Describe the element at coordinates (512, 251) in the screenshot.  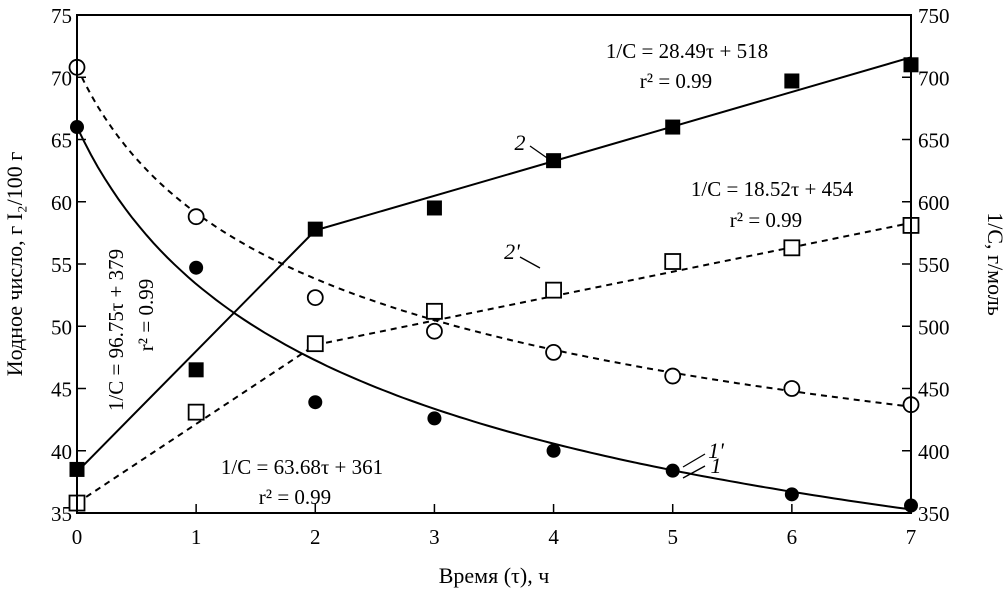
I see `series-label-2prime: 2'` at that location.